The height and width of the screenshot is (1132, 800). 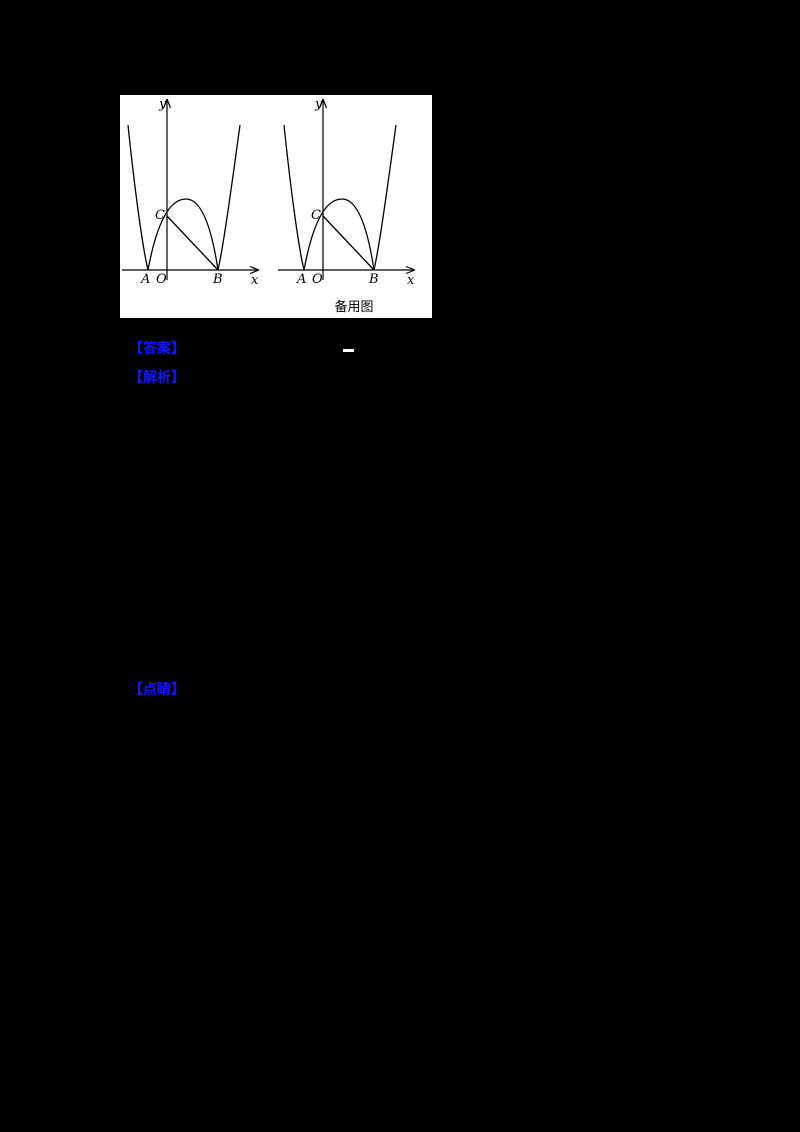 I want to click on answer-marker: 【答案】, so click(x=157, y=348).